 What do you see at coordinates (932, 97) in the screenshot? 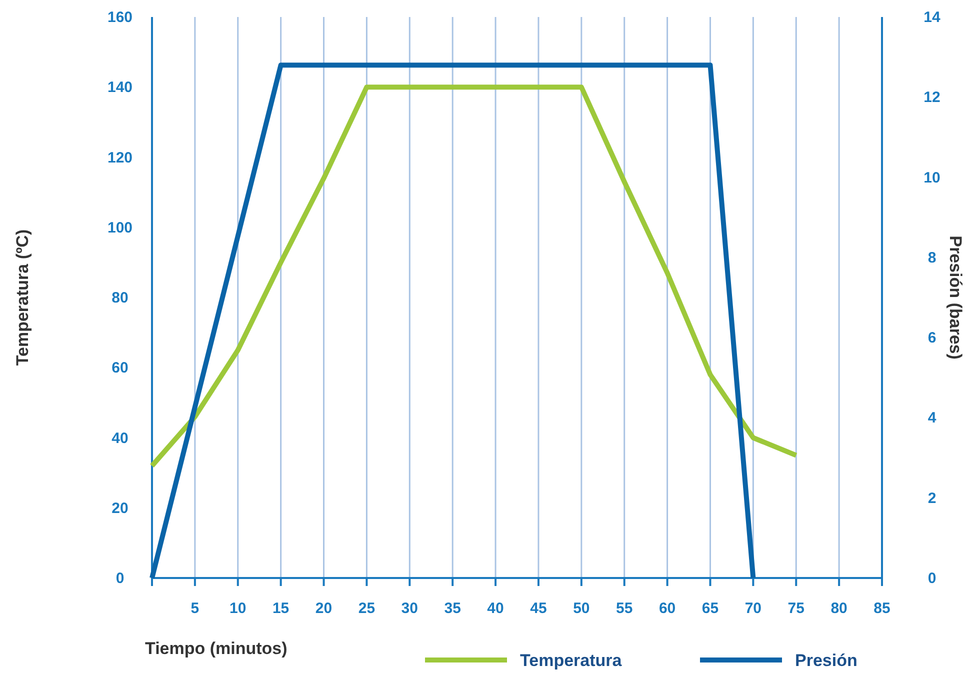
I see `y2-tick-label: 12` at bounding box center [932, 97].